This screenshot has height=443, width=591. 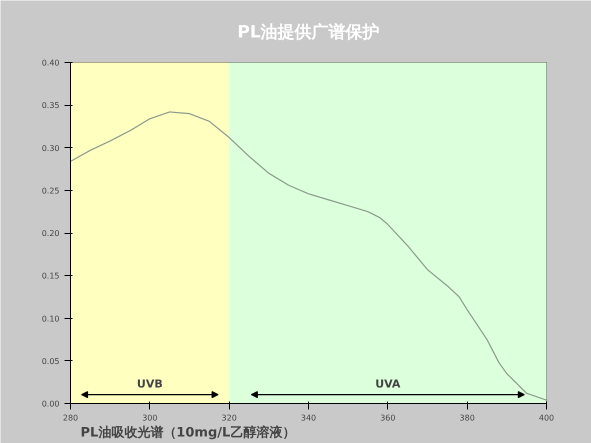 What do you see at coordinates (308, 418) in the screenshot?
I see `x-tick-label: 340` at bounding box center [308, 418].